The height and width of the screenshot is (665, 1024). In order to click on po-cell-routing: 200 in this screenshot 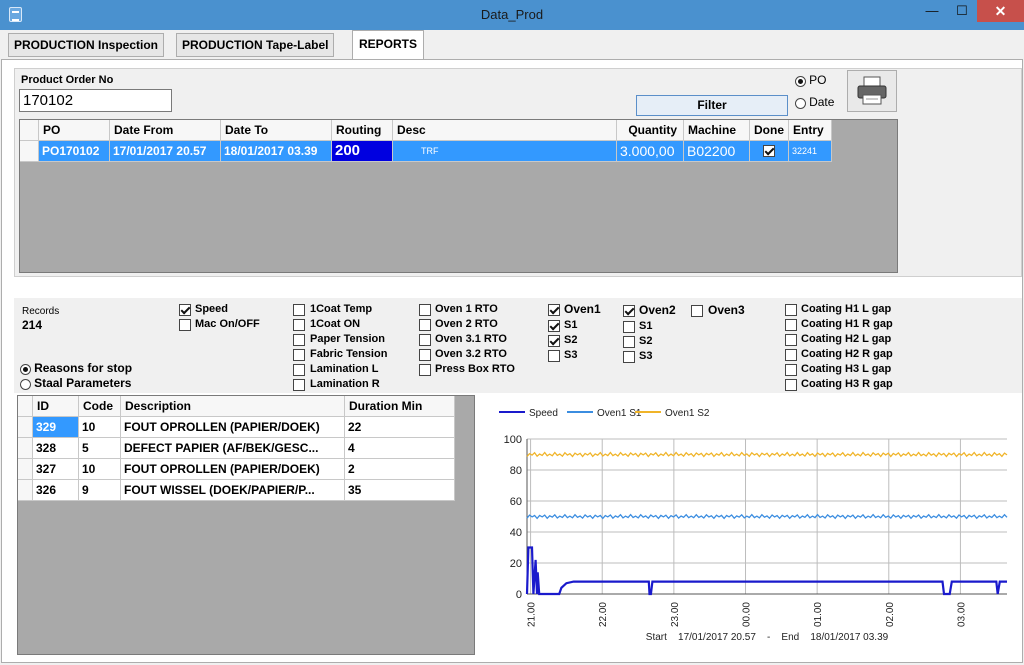, I will do `click(362, 151)`.